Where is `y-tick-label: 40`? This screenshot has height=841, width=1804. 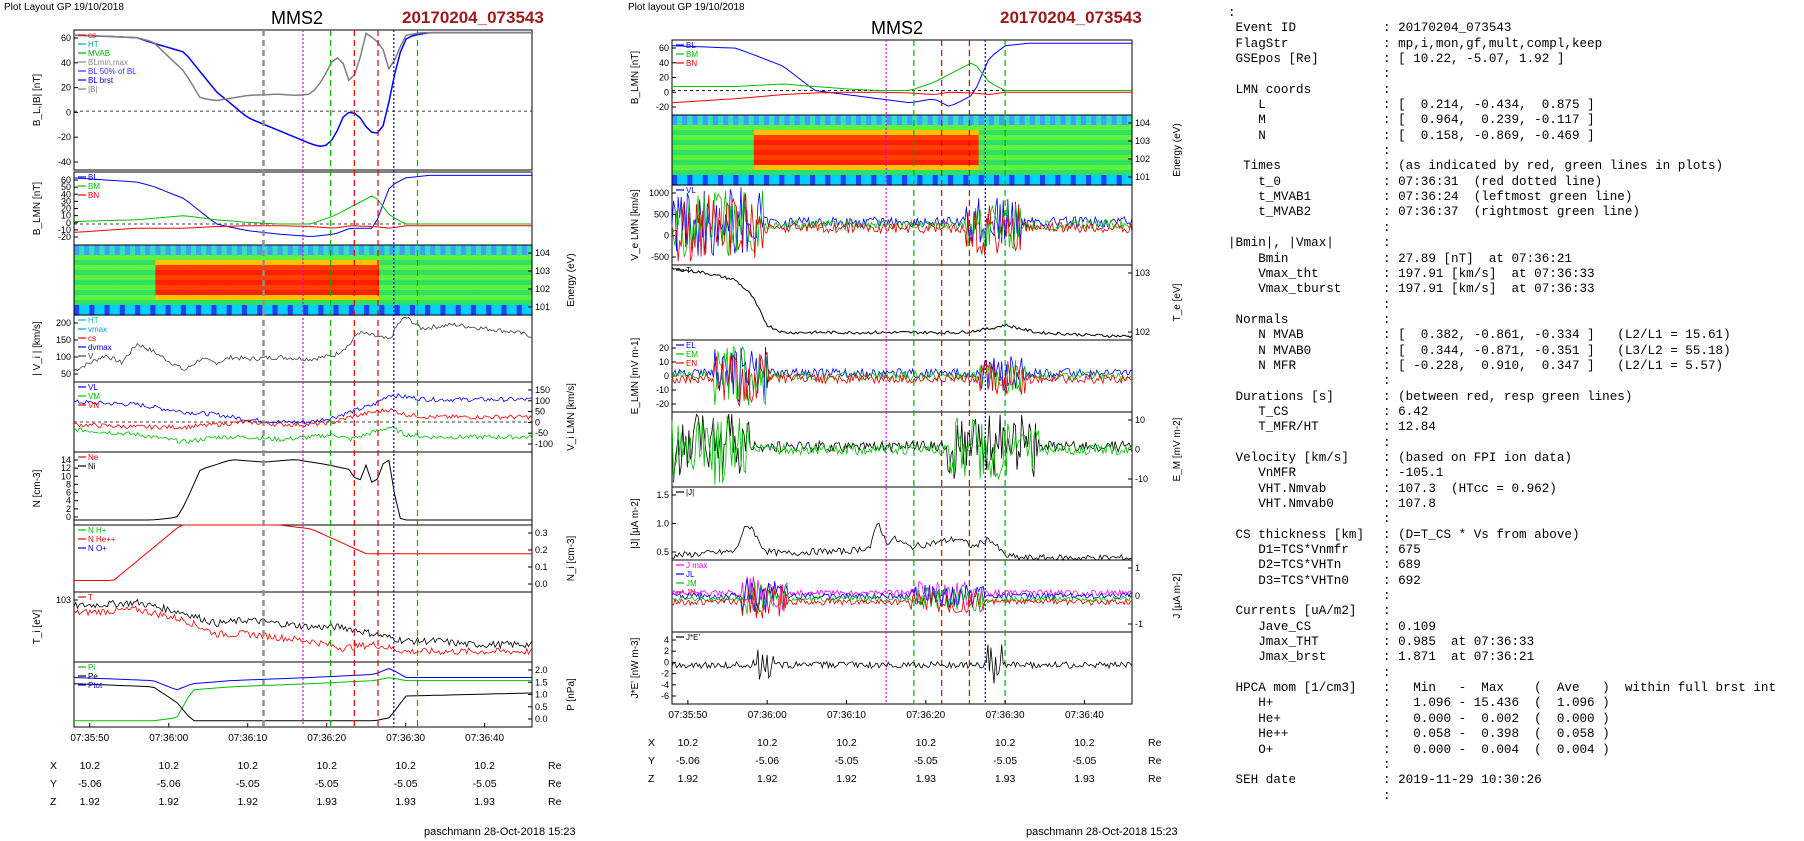 y-tick-label: 40 is located at coordinates (664, 63).